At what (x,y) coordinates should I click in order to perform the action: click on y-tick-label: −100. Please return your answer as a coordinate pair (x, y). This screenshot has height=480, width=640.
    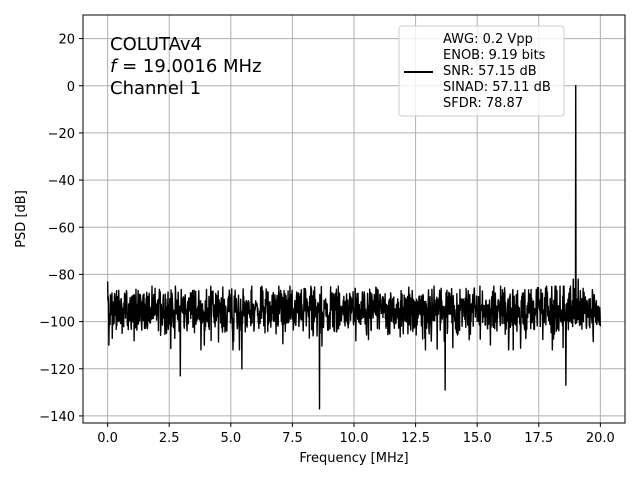
    Looking at the image, I should click on (57, 323).